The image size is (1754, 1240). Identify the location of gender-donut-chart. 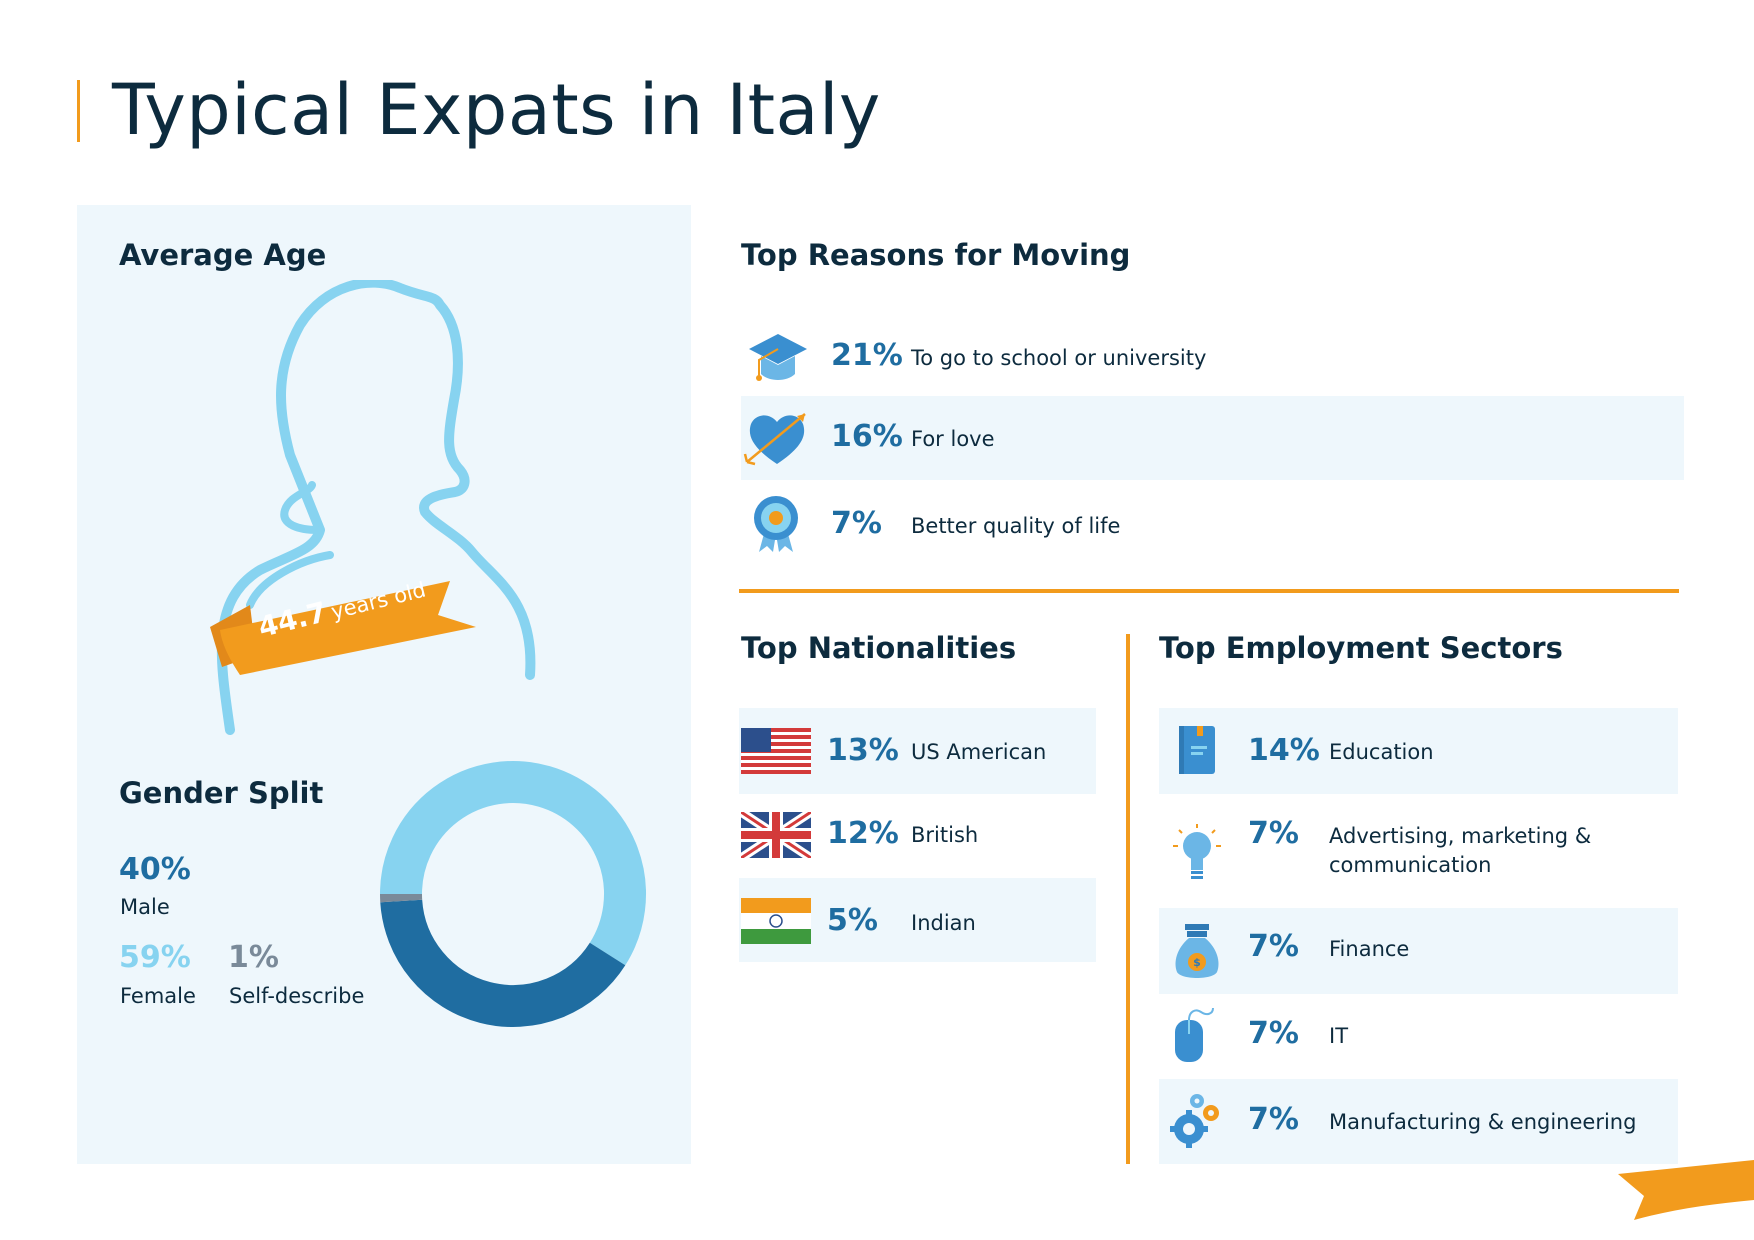
(513, 894).